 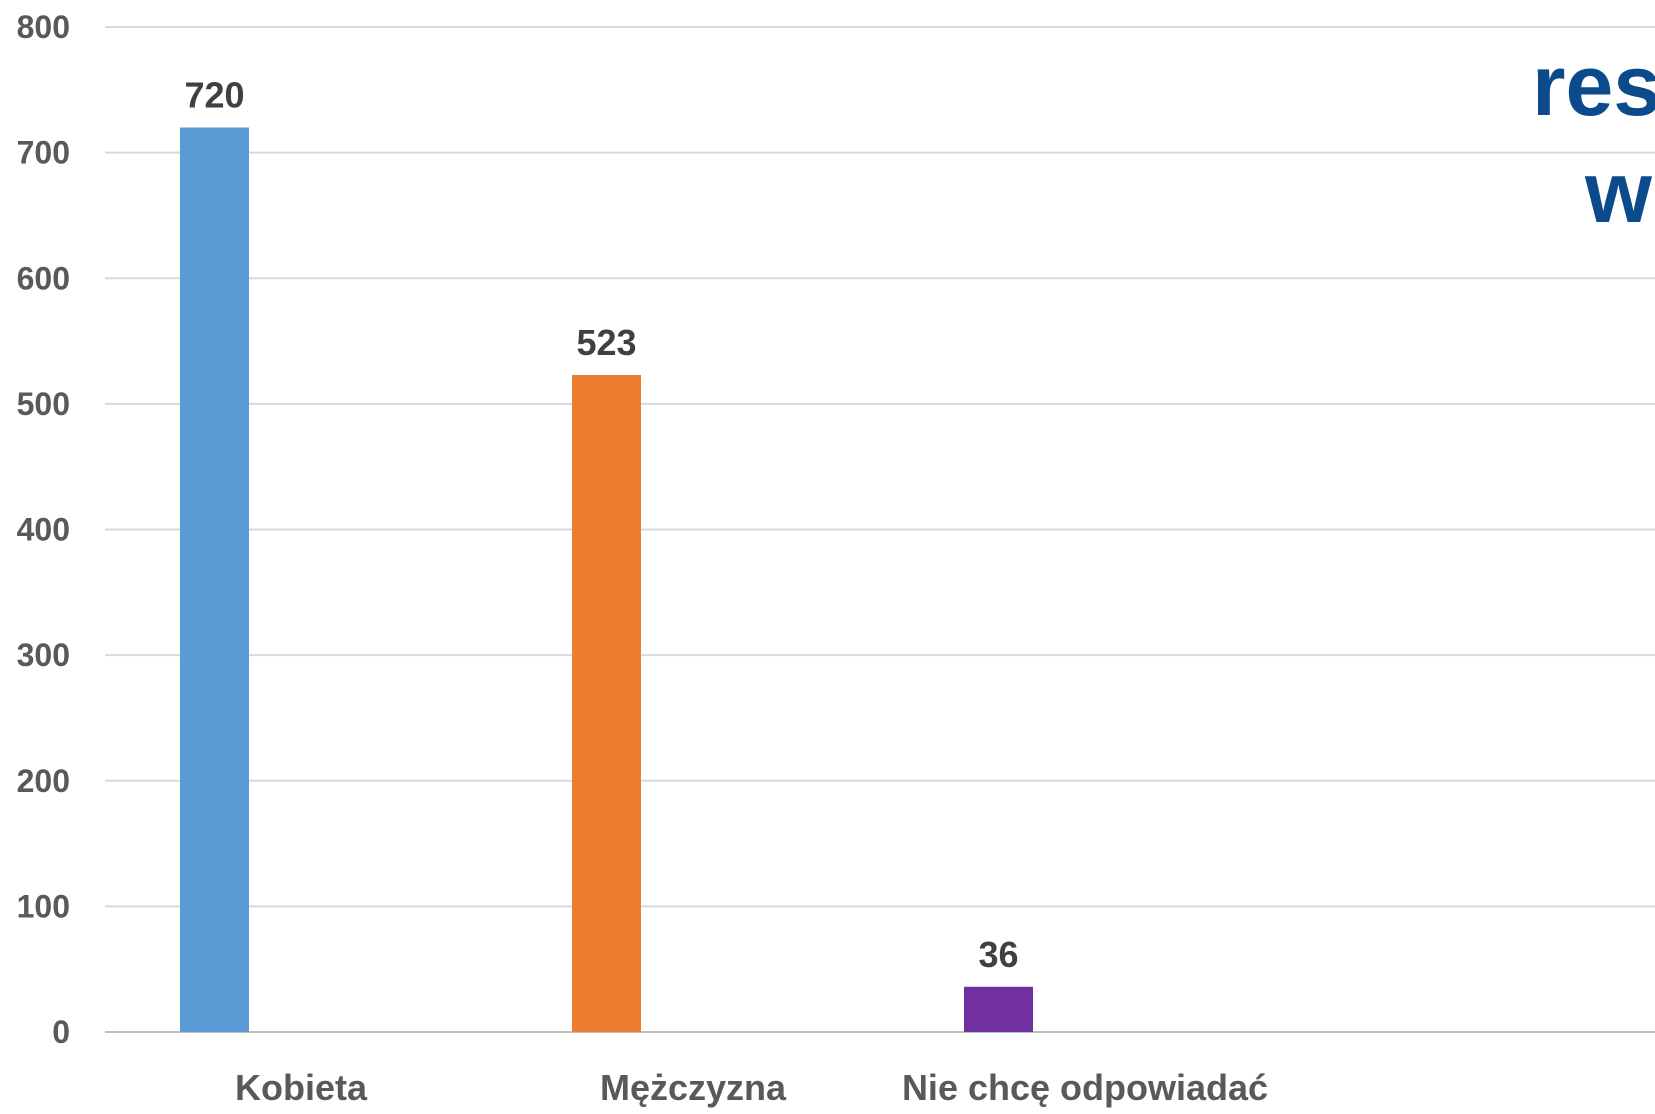 What do you see at coordinates (606, 342) in the screenshot?
I see `data-label-1: 523` at bounding box center [606, 342].